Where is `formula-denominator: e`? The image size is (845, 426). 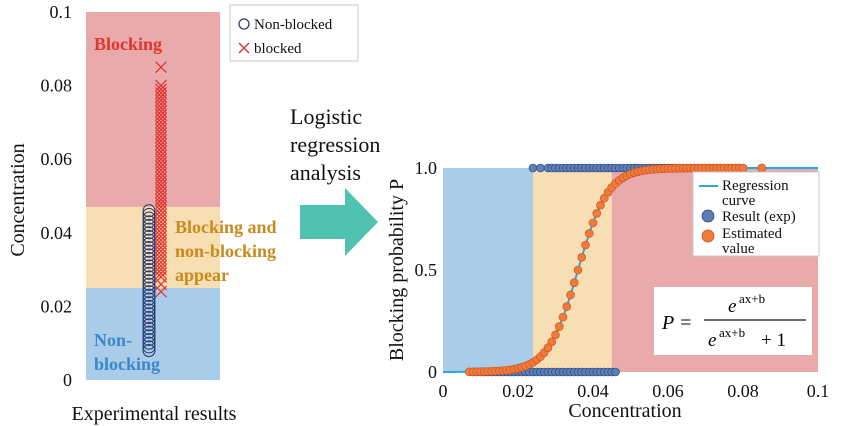
formula-denominator: e is located at coordinates (712, 340).